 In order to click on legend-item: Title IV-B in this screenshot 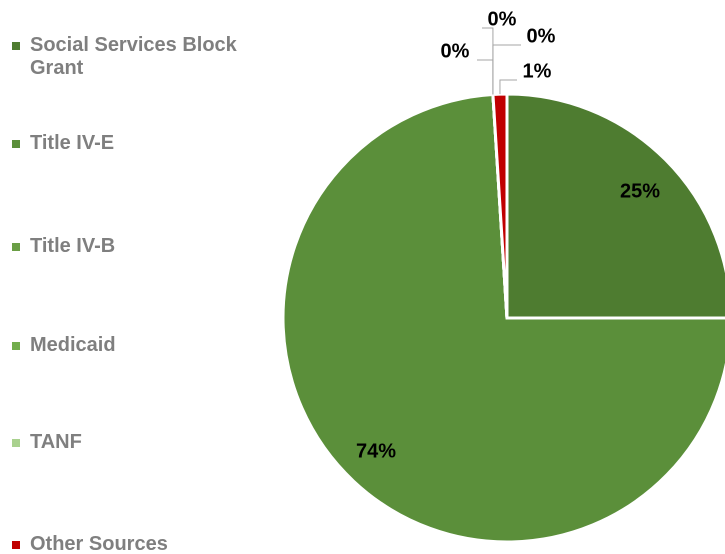, I will do `click(131, 246)`.